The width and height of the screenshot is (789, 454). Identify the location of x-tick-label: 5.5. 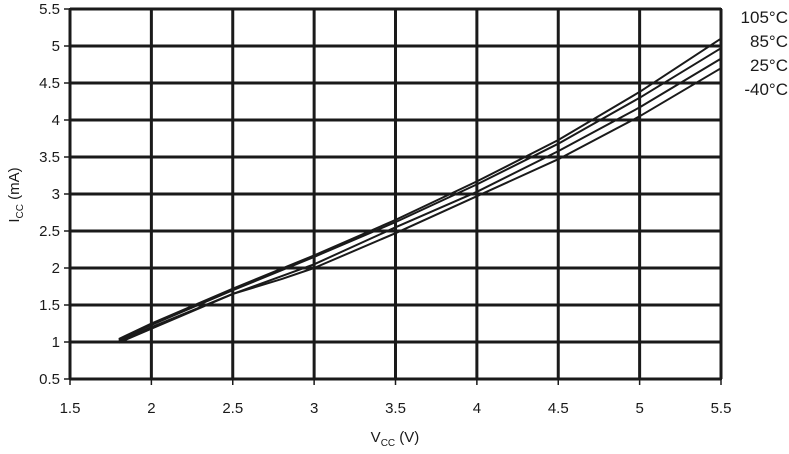
(721, 408).